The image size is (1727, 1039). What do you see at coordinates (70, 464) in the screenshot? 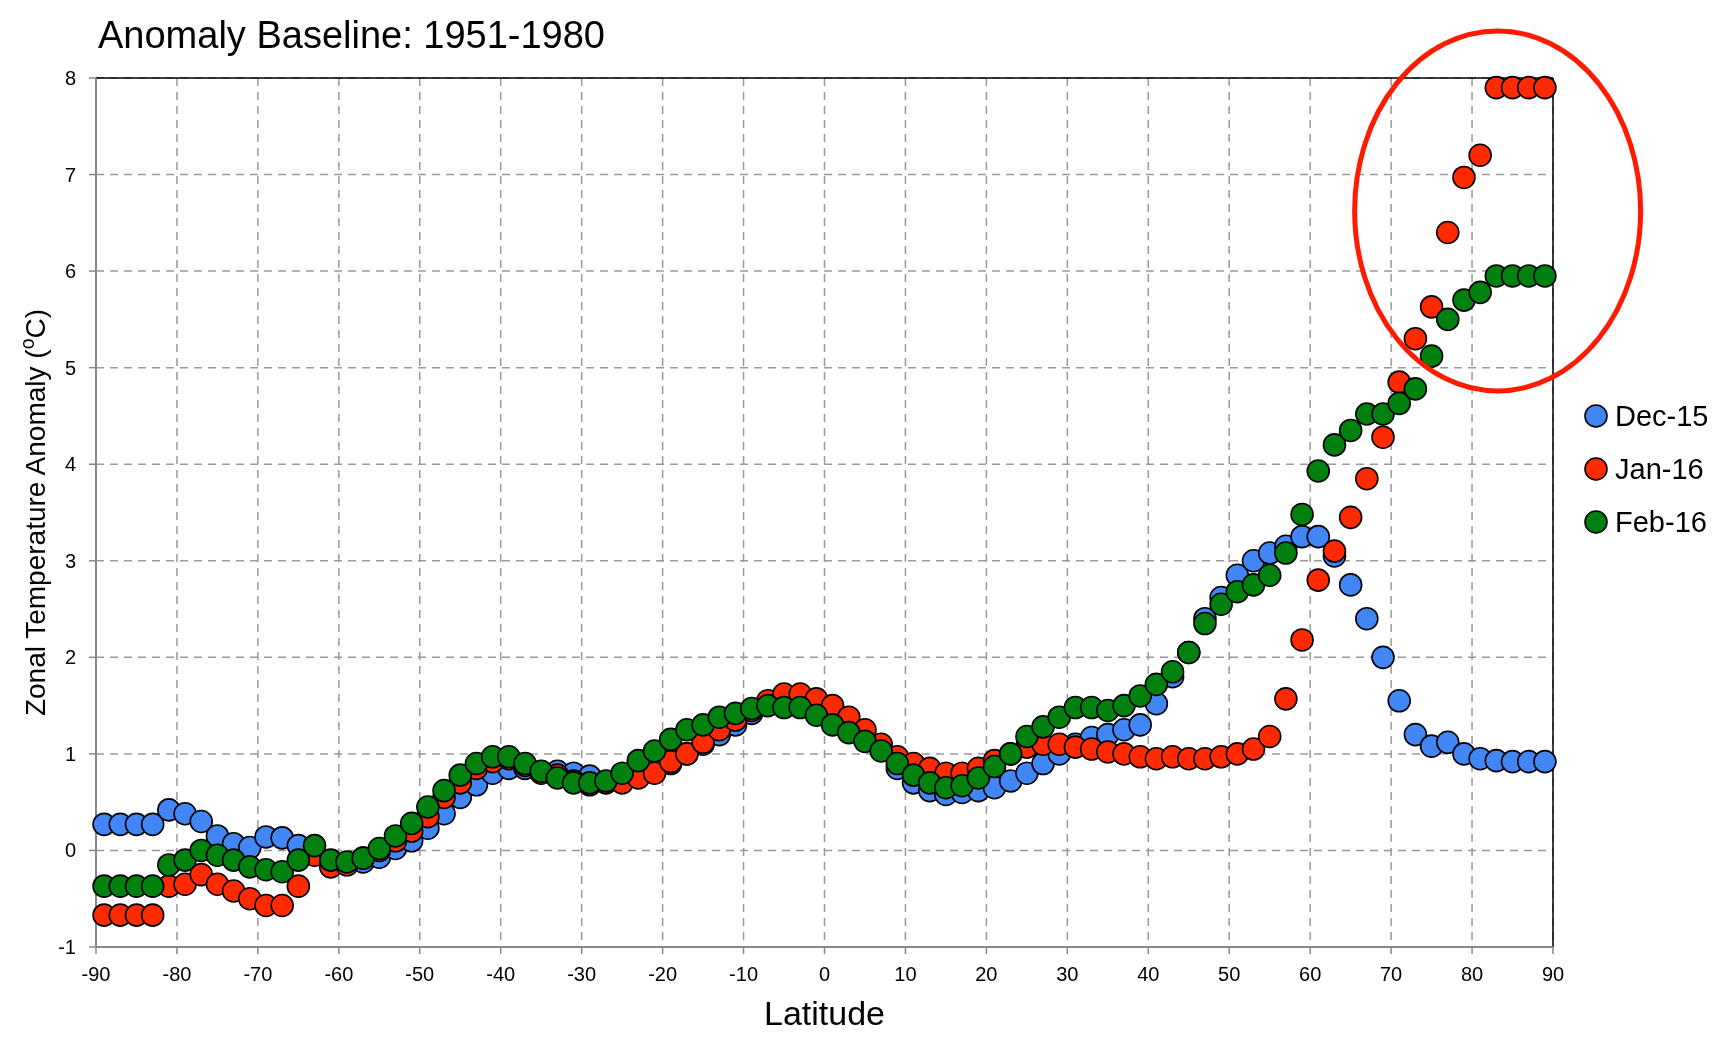
I see `y-tick-label: 4` at bounding box center [70, 464].